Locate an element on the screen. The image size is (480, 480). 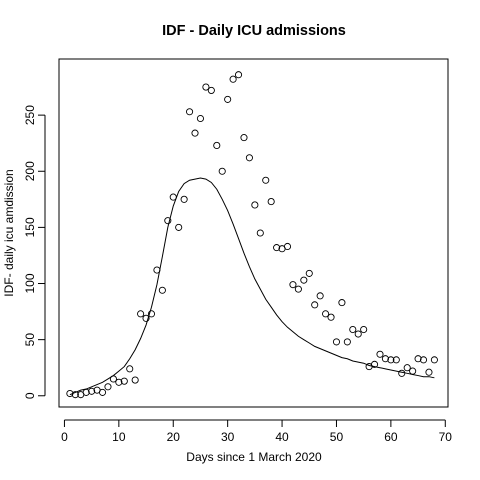
y-tick-label: 0 is located at coordinates (30, 395).